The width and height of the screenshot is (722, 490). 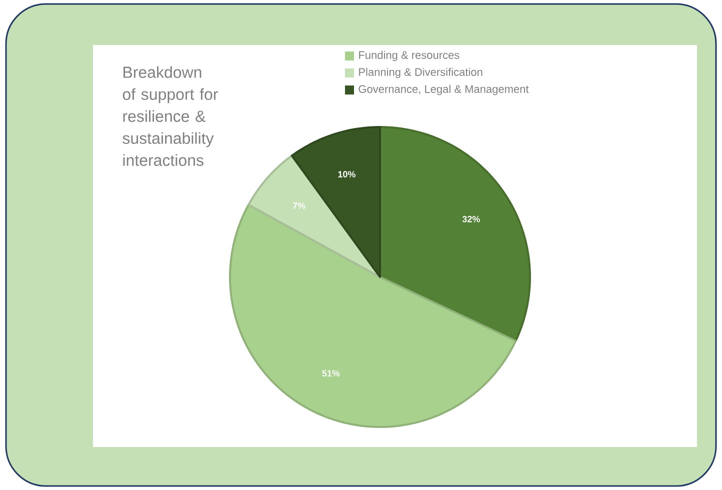 What do you see at coordinates (420, 73) in the screenshot?
I see `legend-label: Planning & Diversification` at bounding box center [420, 73].